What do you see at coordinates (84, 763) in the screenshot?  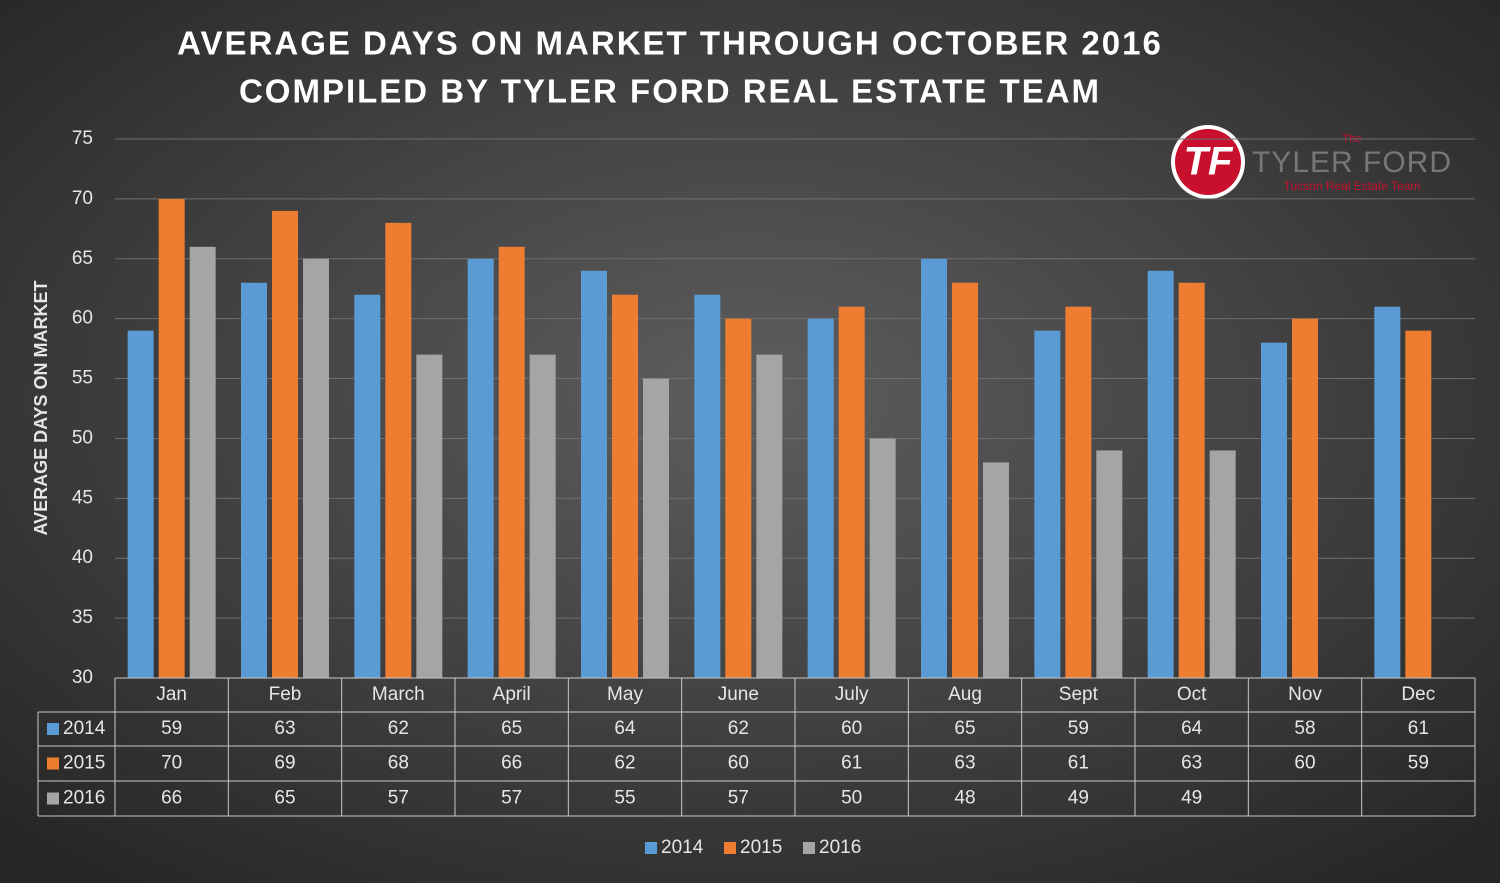 I see `table-series-name: 2015` at bounding box center [84, 763].